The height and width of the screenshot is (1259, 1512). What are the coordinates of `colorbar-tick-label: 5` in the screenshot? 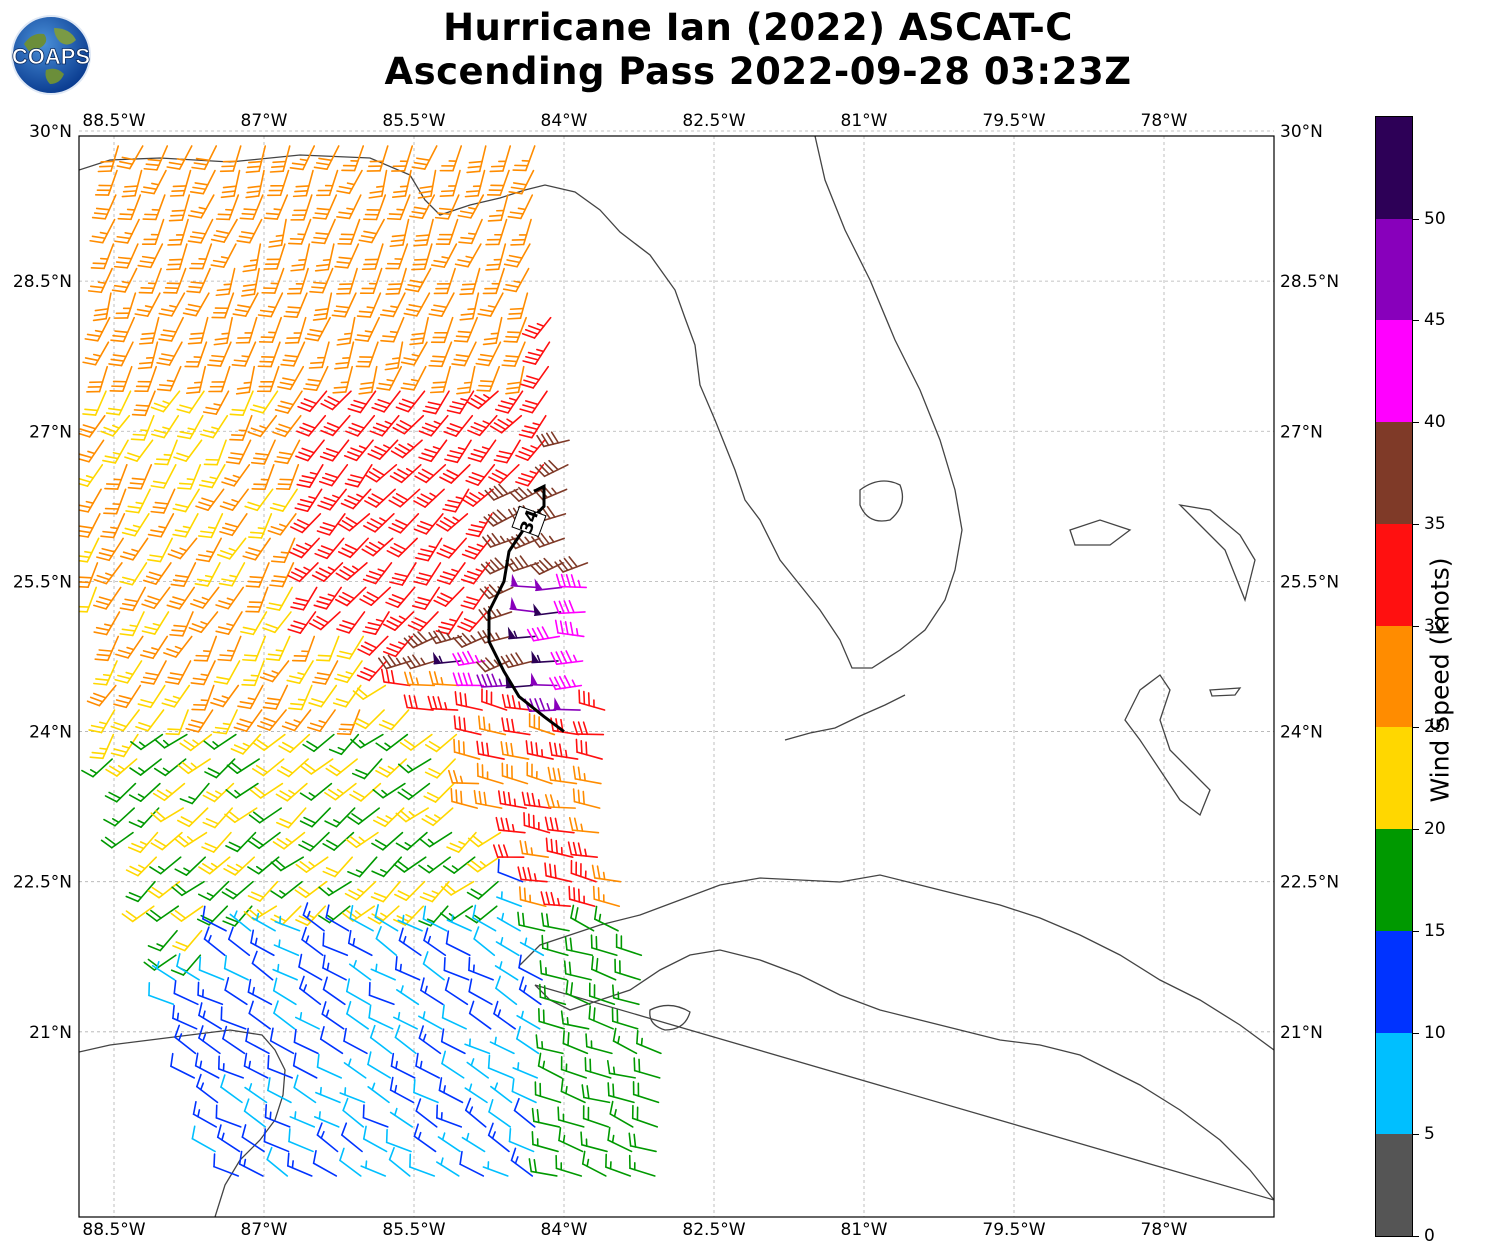 It's located at (1429, 1134).